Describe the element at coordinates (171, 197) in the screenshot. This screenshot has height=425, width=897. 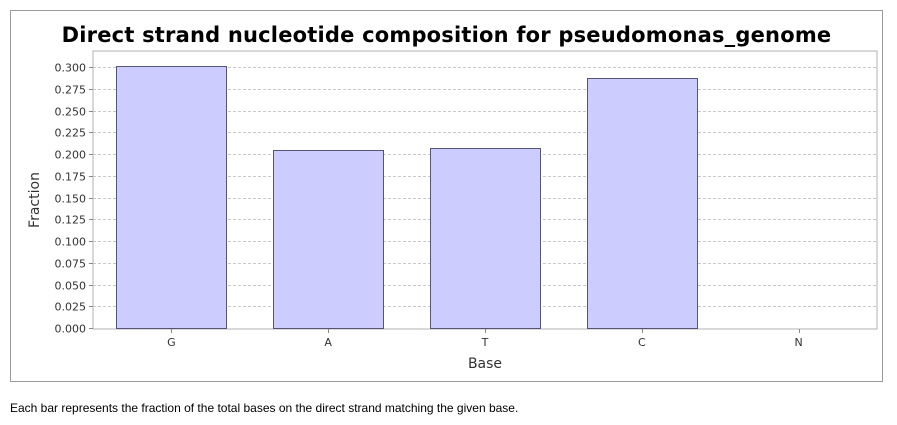
I see `bar-g` at that location.